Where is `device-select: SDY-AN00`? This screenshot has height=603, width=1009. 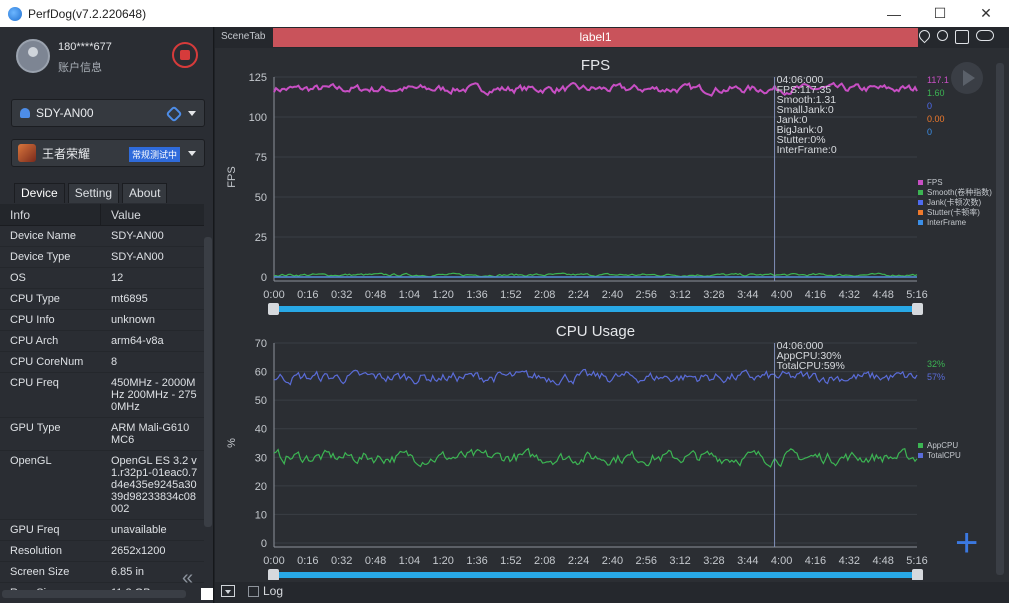
device-select: SDY-AN00 is located at coordinates (108, 113).